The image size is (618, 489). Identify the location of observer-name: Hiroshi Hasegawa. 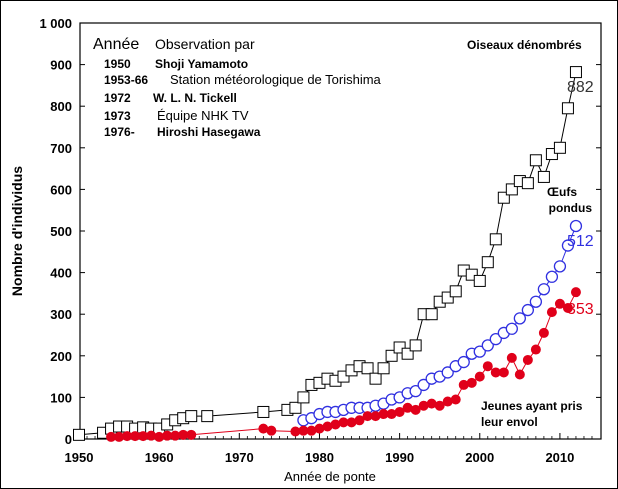
(209, 132).